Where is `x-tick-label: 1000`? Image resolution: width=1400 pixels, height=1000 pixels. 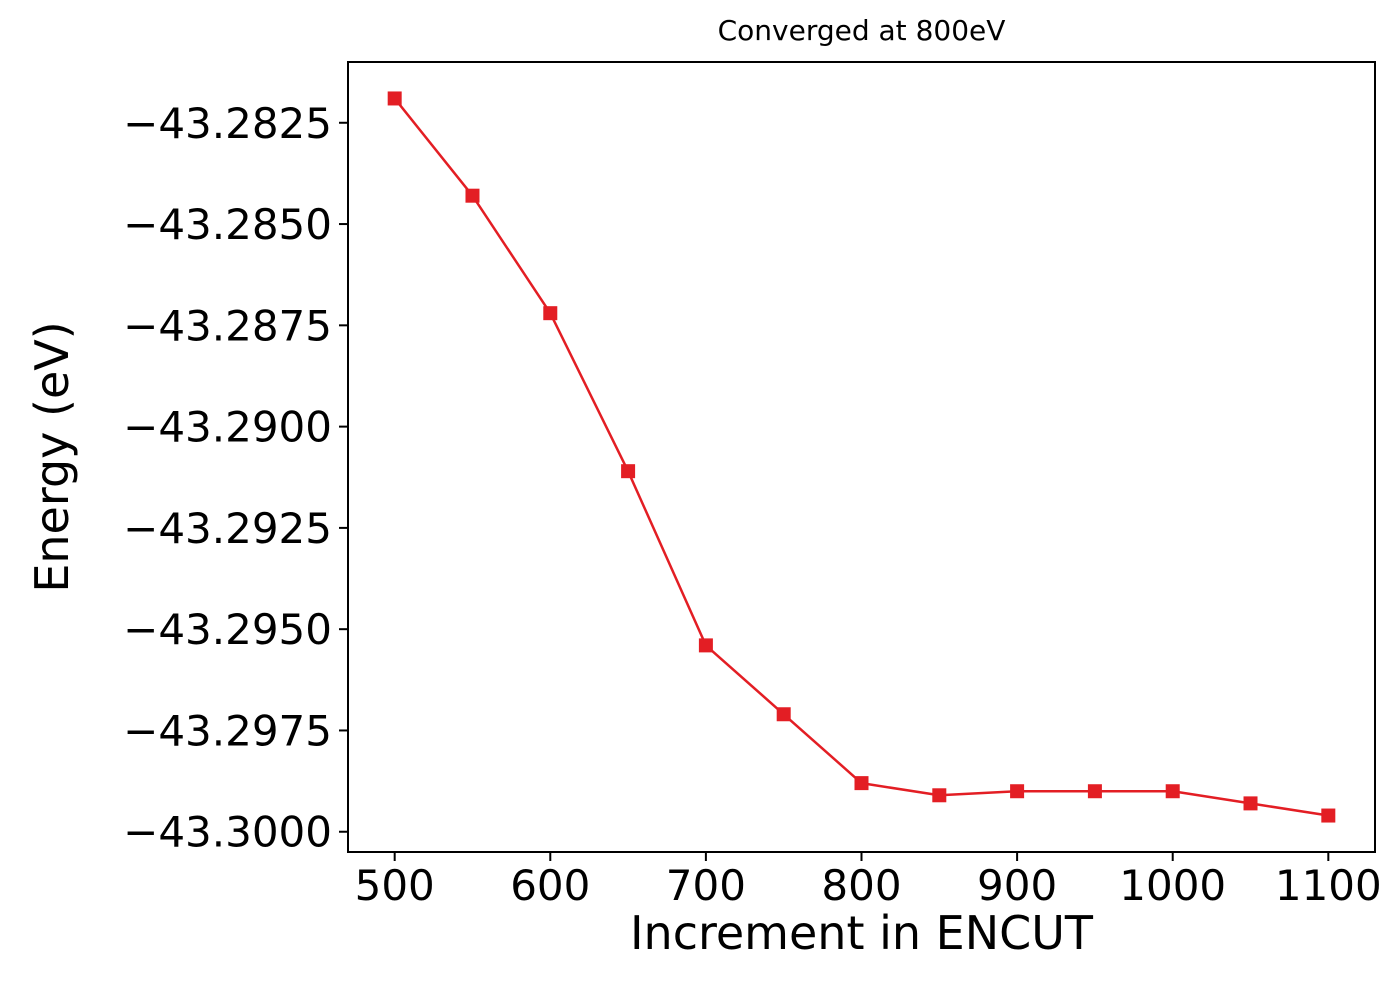
x-tick-label: 1000 is located at coordinates (1172, 885).